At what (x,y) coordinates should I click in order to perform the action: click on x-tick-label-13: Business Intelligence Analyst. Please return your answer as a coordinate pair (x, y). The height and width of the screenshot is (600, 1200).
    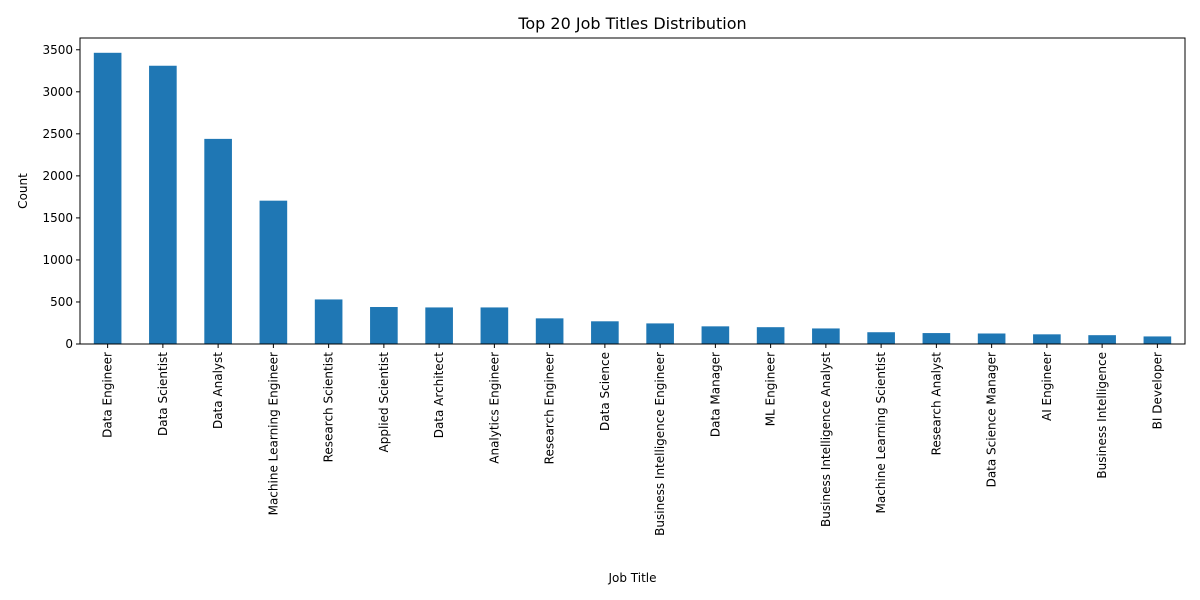
    Looking at the image, I should click on (826, 439).